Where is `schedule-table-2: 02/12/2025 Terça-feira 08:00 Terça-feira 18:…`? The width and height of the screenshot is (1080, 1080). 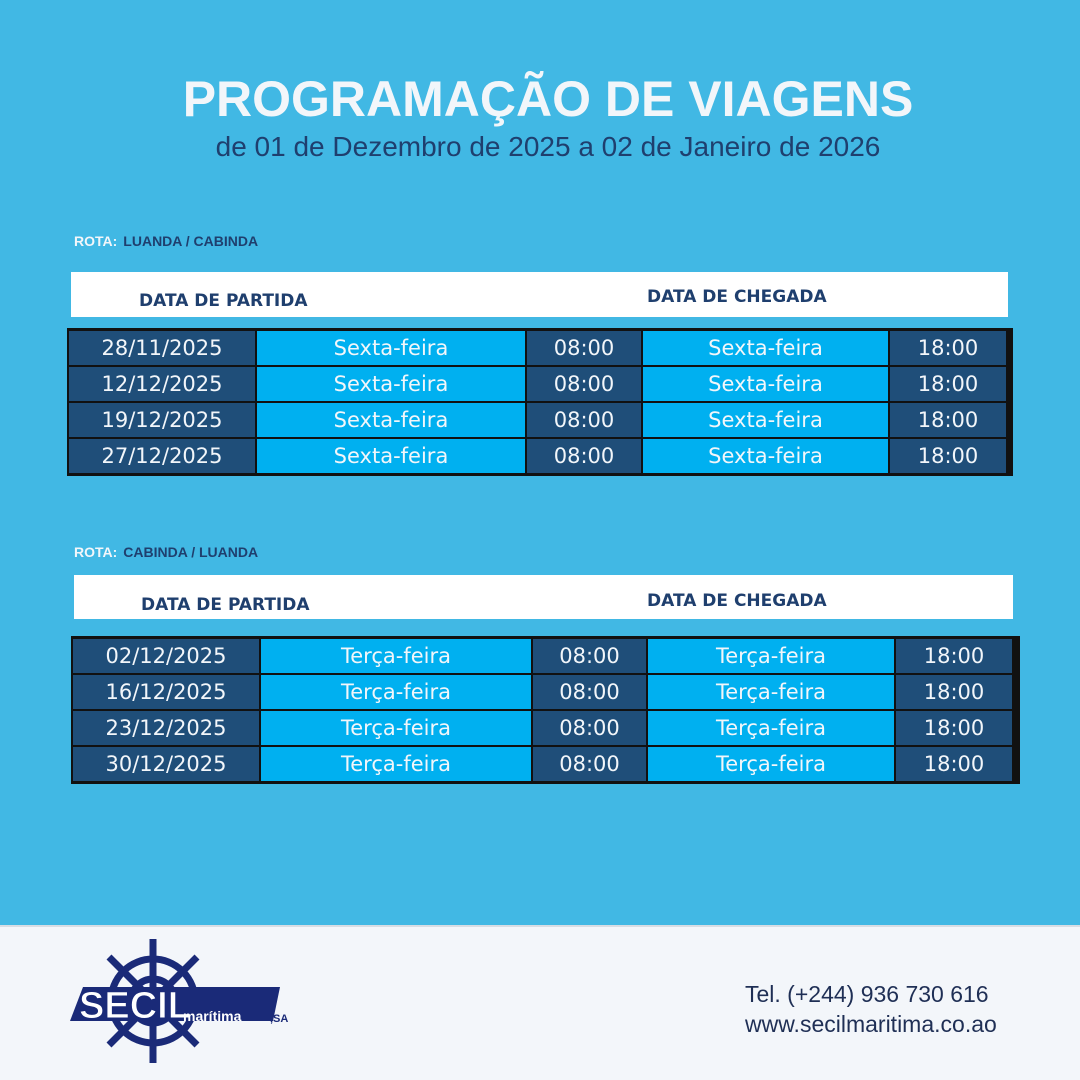
schedule-table-2: 02/12/2025 Terça-feira 08:00 Terça-feira 18:… is located at coordinates (545, 710).